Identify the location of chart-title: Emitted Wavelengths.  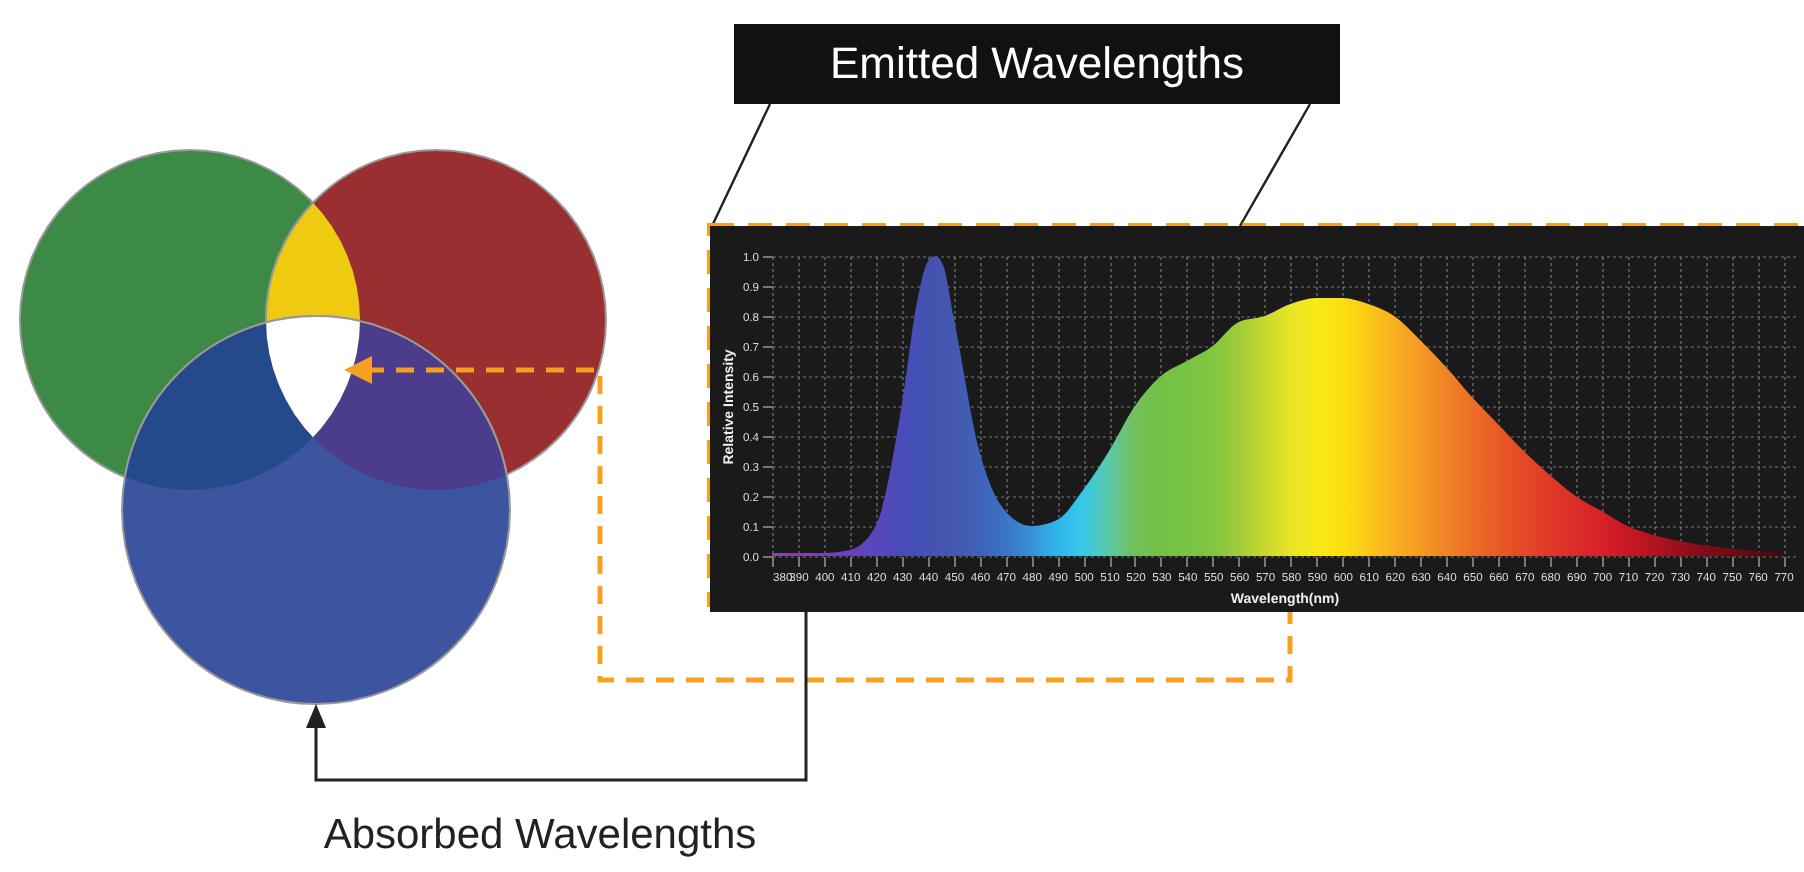
(1037, 64).